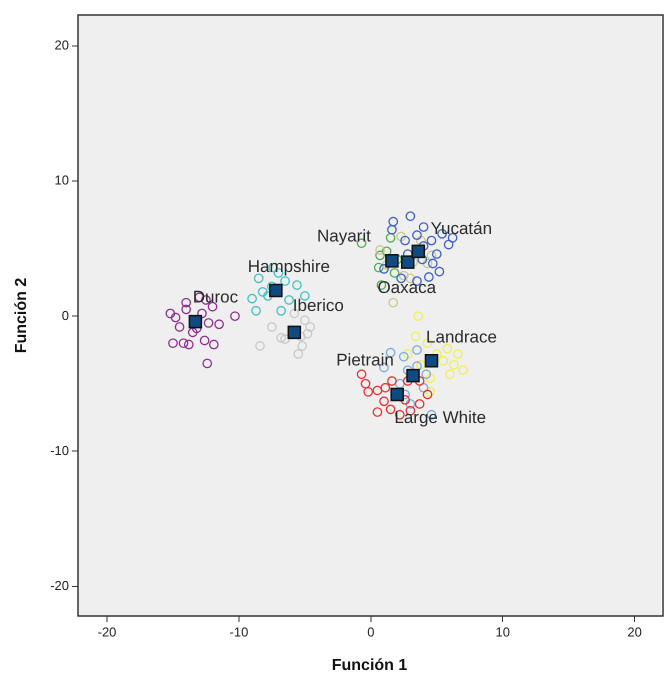 The height and width of the screenshot is (679, 671). What do you see at coordinates (61, 45) in the screenshot?
I see `y-tick-label: 20` at bounding box center [61, 45].